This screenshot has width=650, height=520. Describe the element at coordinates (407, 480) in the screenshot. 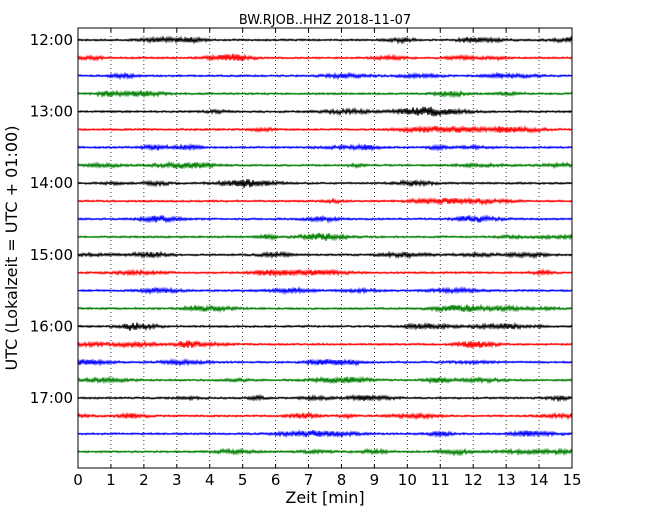

I see `x-tick-label: 10` at that location.